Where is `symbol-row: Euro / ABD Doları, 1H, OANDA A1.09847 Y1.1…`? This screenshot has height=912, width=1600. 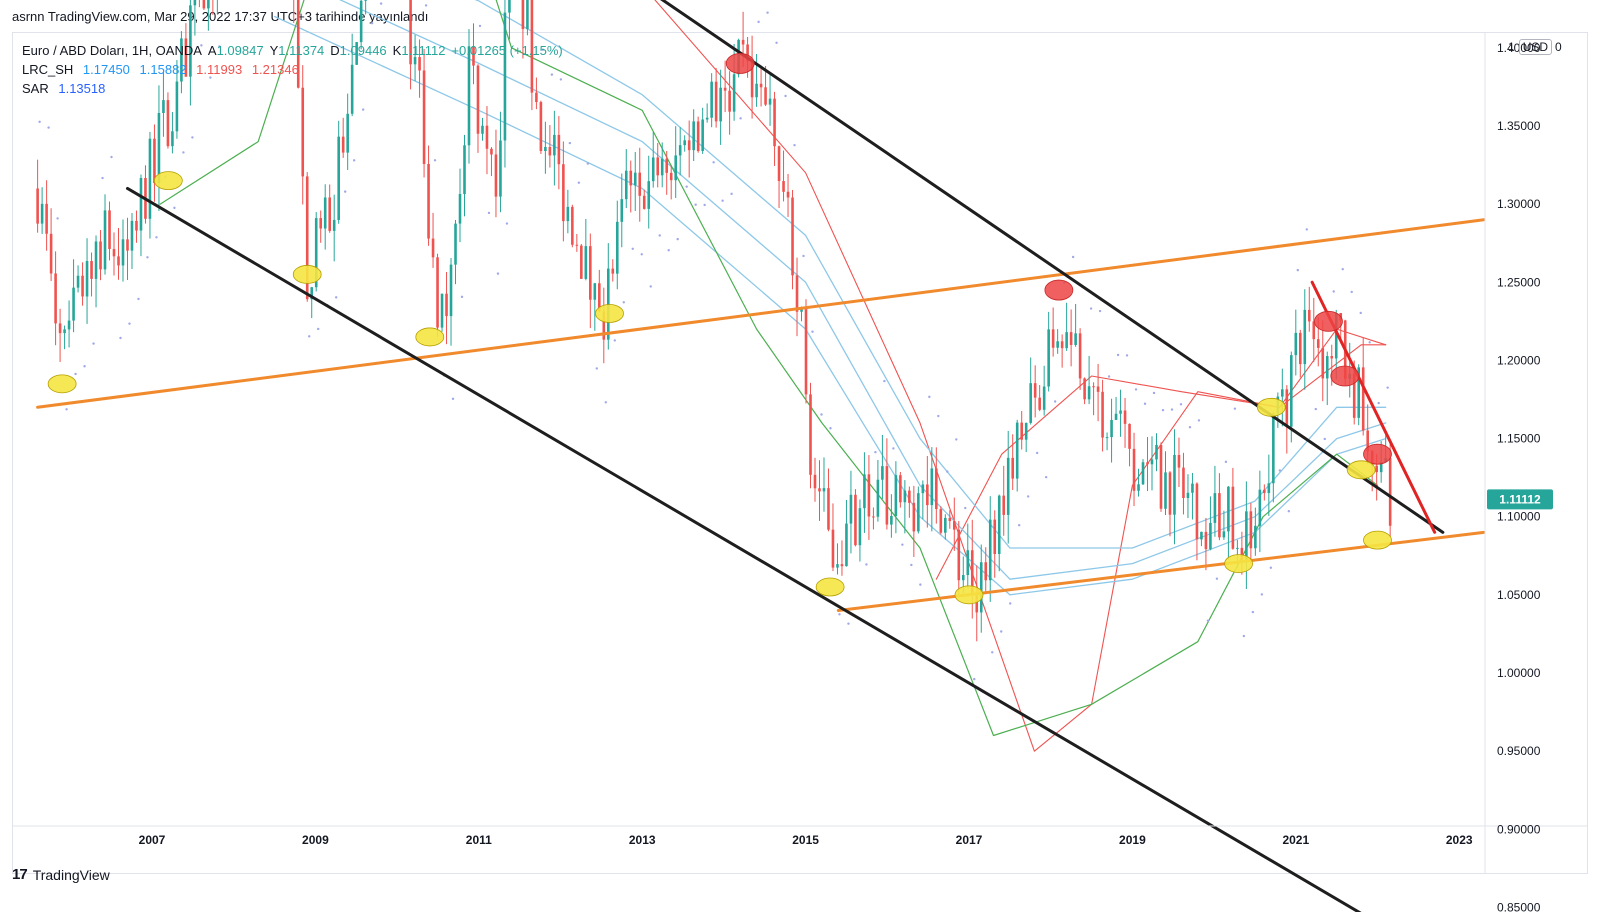
symbol-row: Euro / ABD Doları, 1H, OANDA A1.09847 Y1.1… is located at coordinates (295, 50).